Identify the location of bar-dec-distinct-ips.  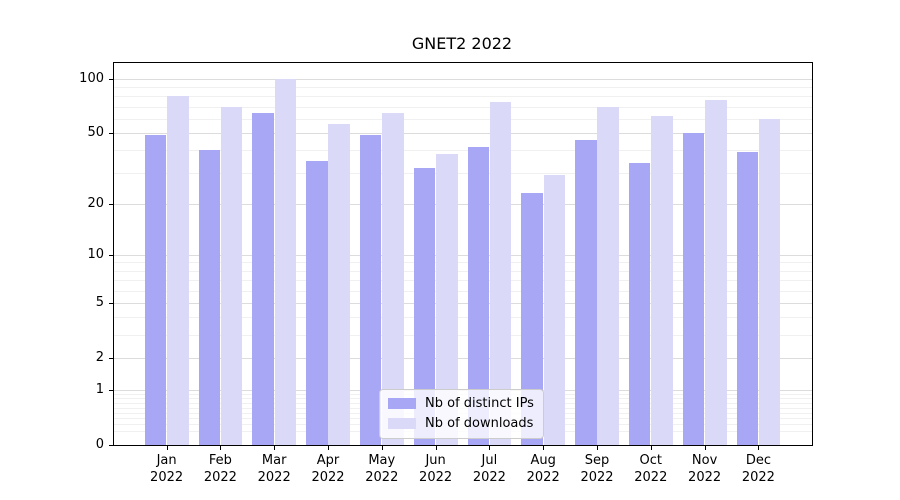
(747, 298).